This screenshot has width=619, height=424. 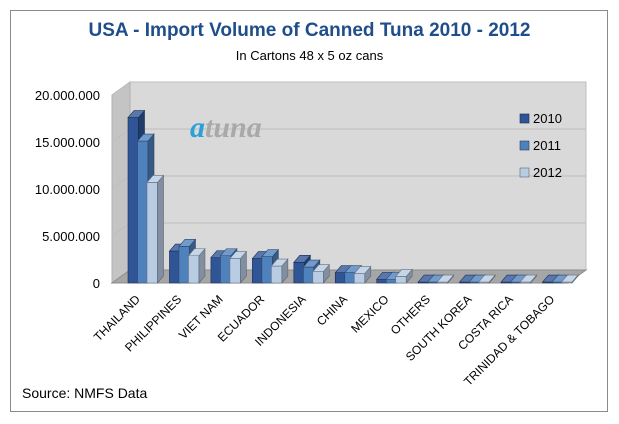 I want to click on bar-2011-indonesia, so click(x=309, y=275).